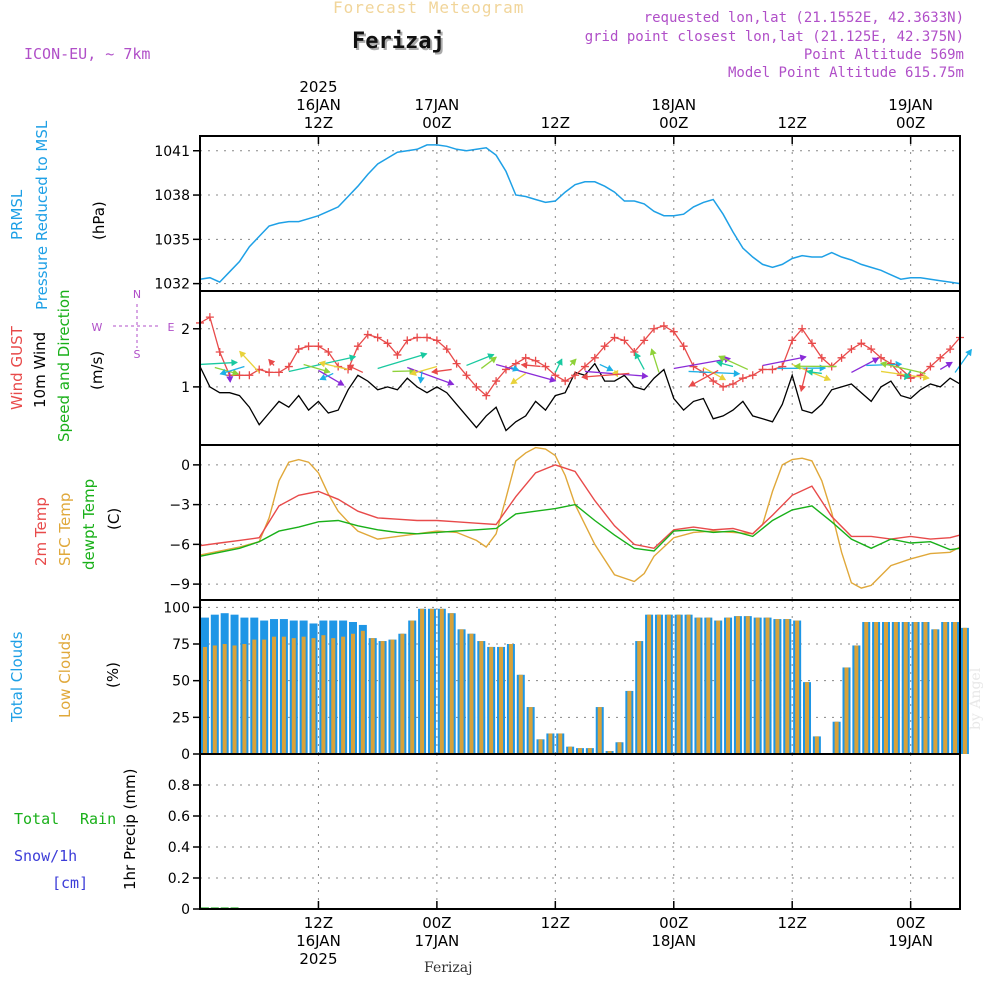  Describe the element at coordinates (172, 152) in the screenshot. I see `y-tick-label: 1041` at that location.